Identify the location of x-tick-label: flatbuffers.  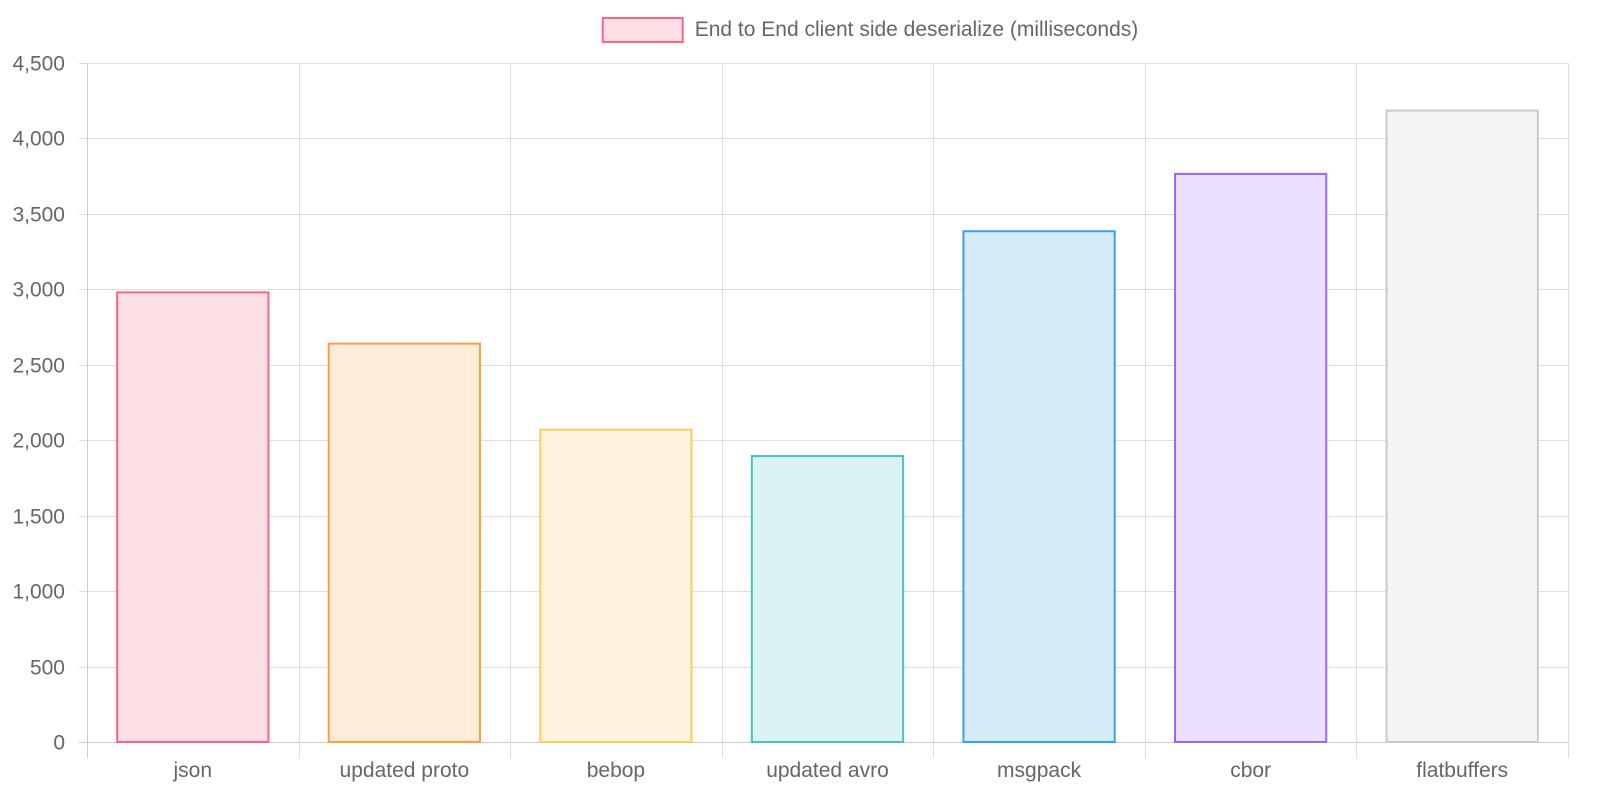
(1462, 770).